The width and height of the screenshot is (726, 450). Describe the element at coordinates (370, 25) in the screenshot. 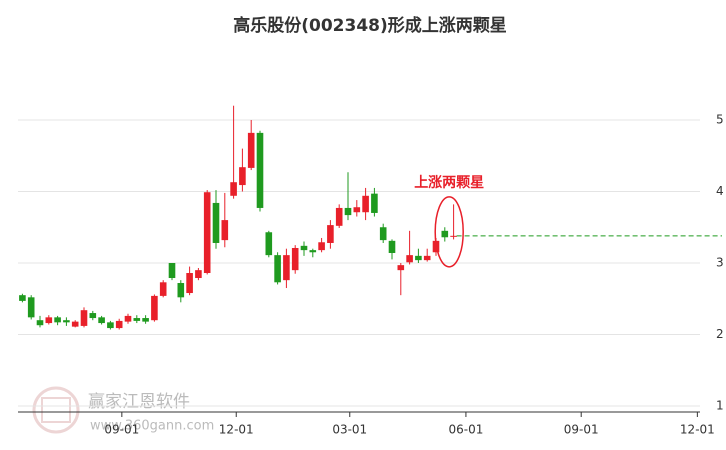

I see `chart-title: 高乐股份(002348)形成上涨两颗星` at that location.